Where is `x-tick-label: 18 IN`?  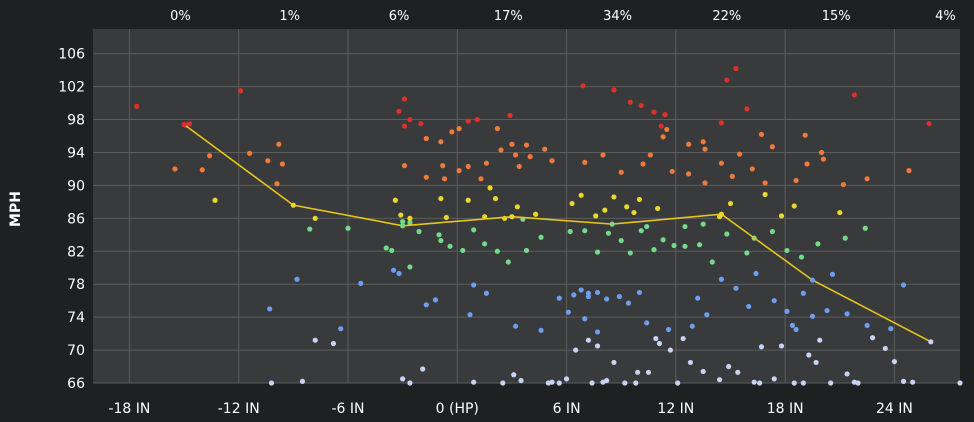 x-tick-label: 18 IN is located at coordinates (785, 409).